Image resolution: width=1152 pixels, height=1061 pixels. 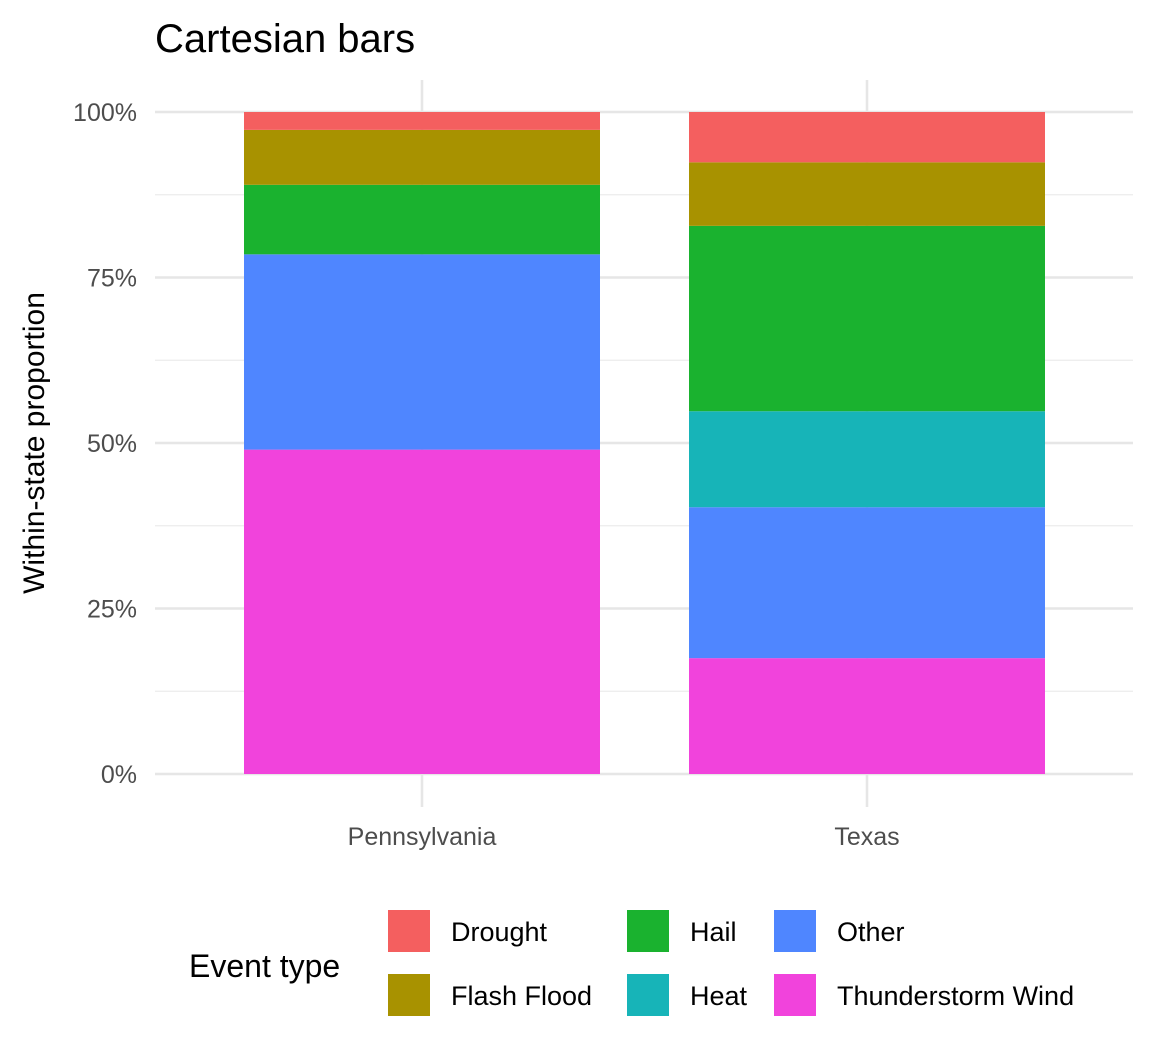 I want to click on y-tick-label: 25%, so click(x=112, y=610).